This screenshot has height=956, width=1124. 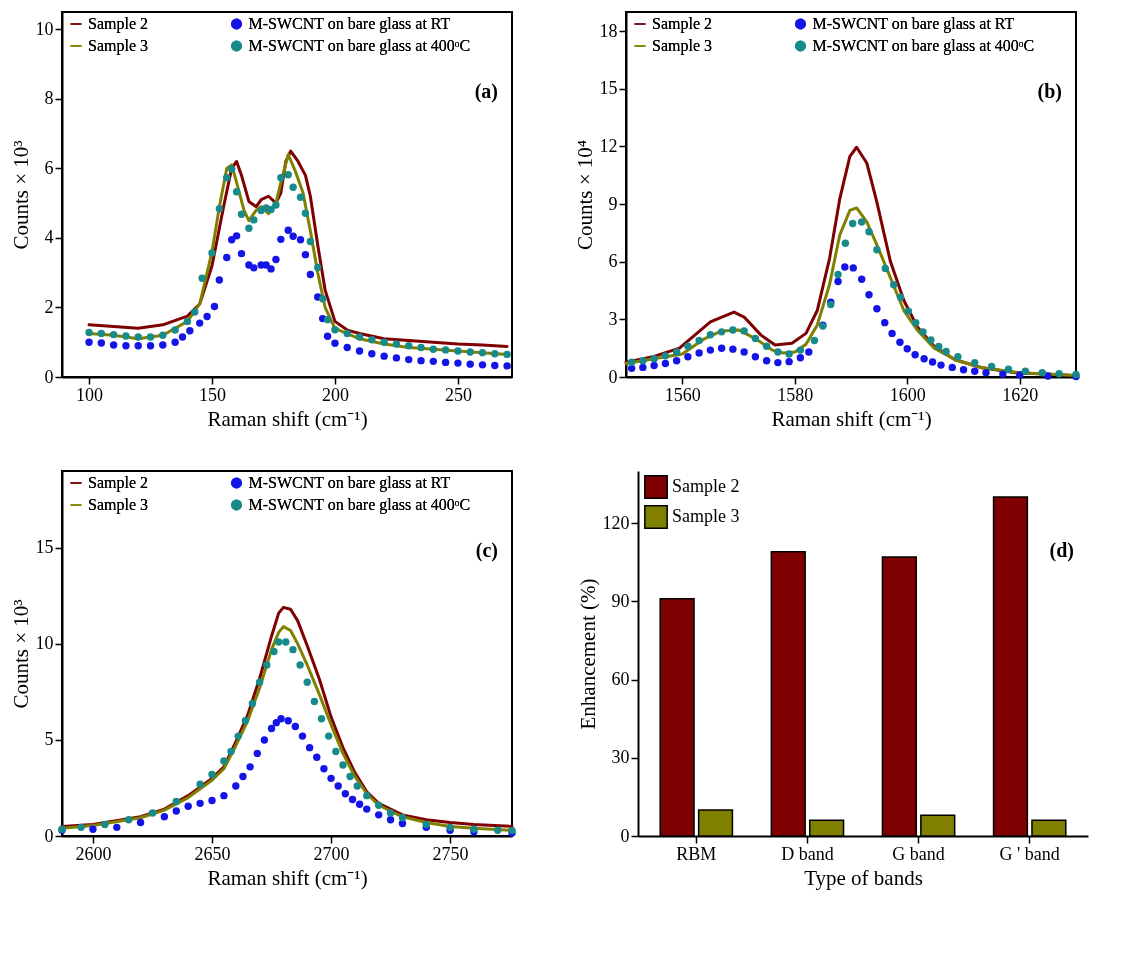 What do you see at coordinates (212, 394) in the screenshot?
I see `x-tick-label: 150` at bounding box center [212, 394].